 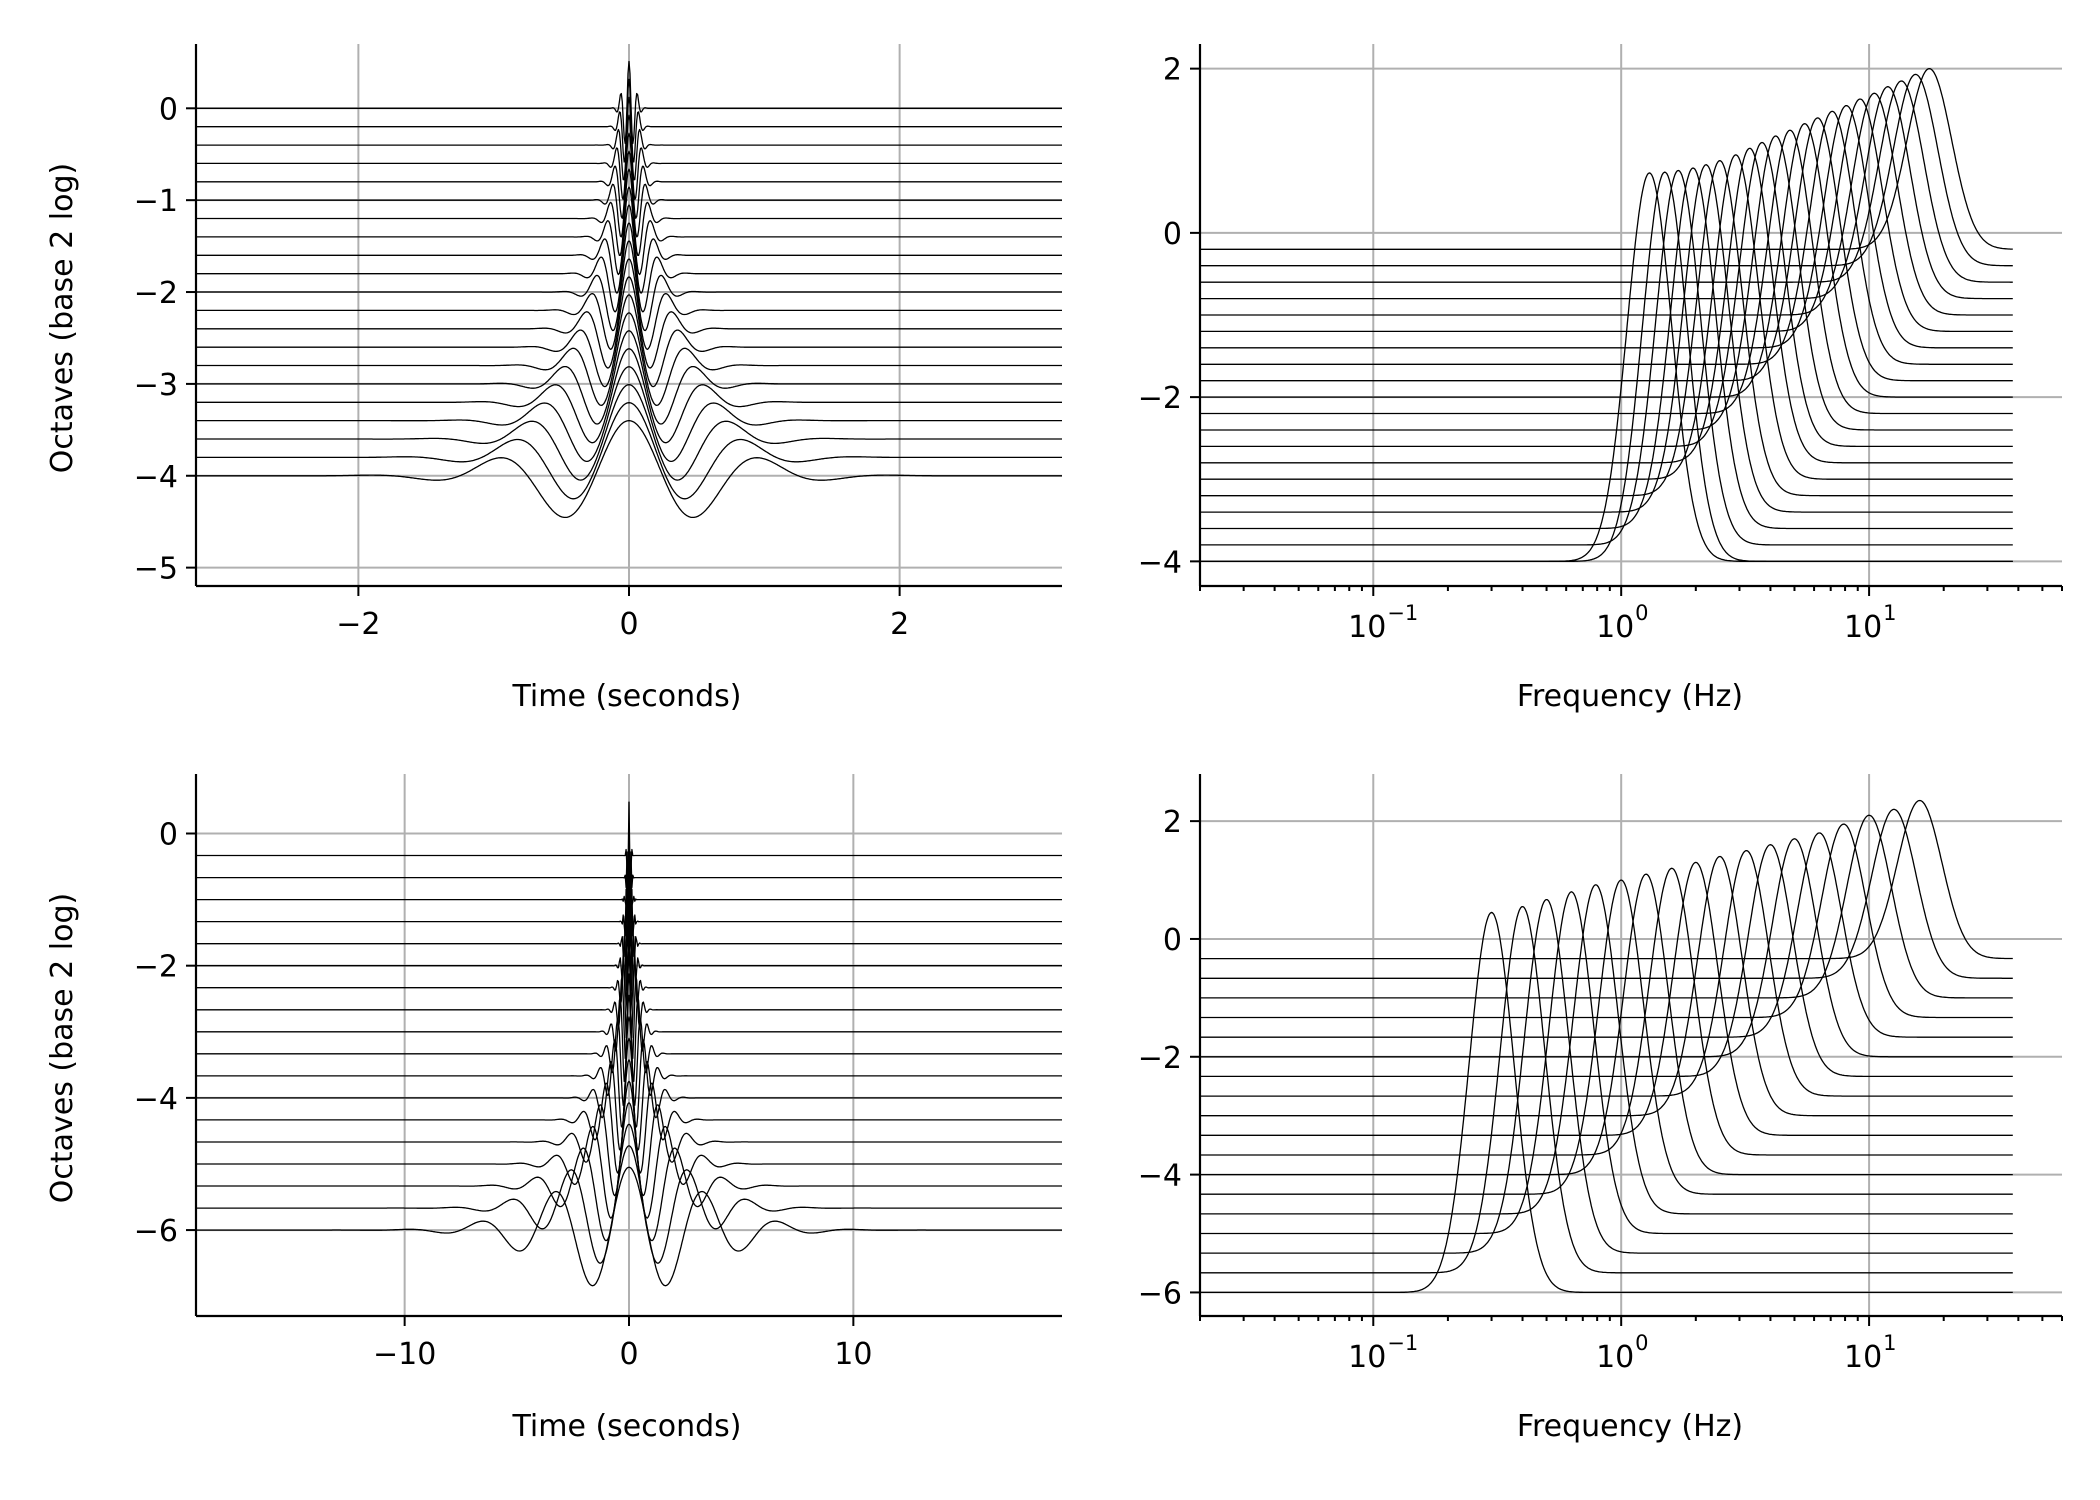 I want to click on wavelet-traces, so click(x=629, y=289).